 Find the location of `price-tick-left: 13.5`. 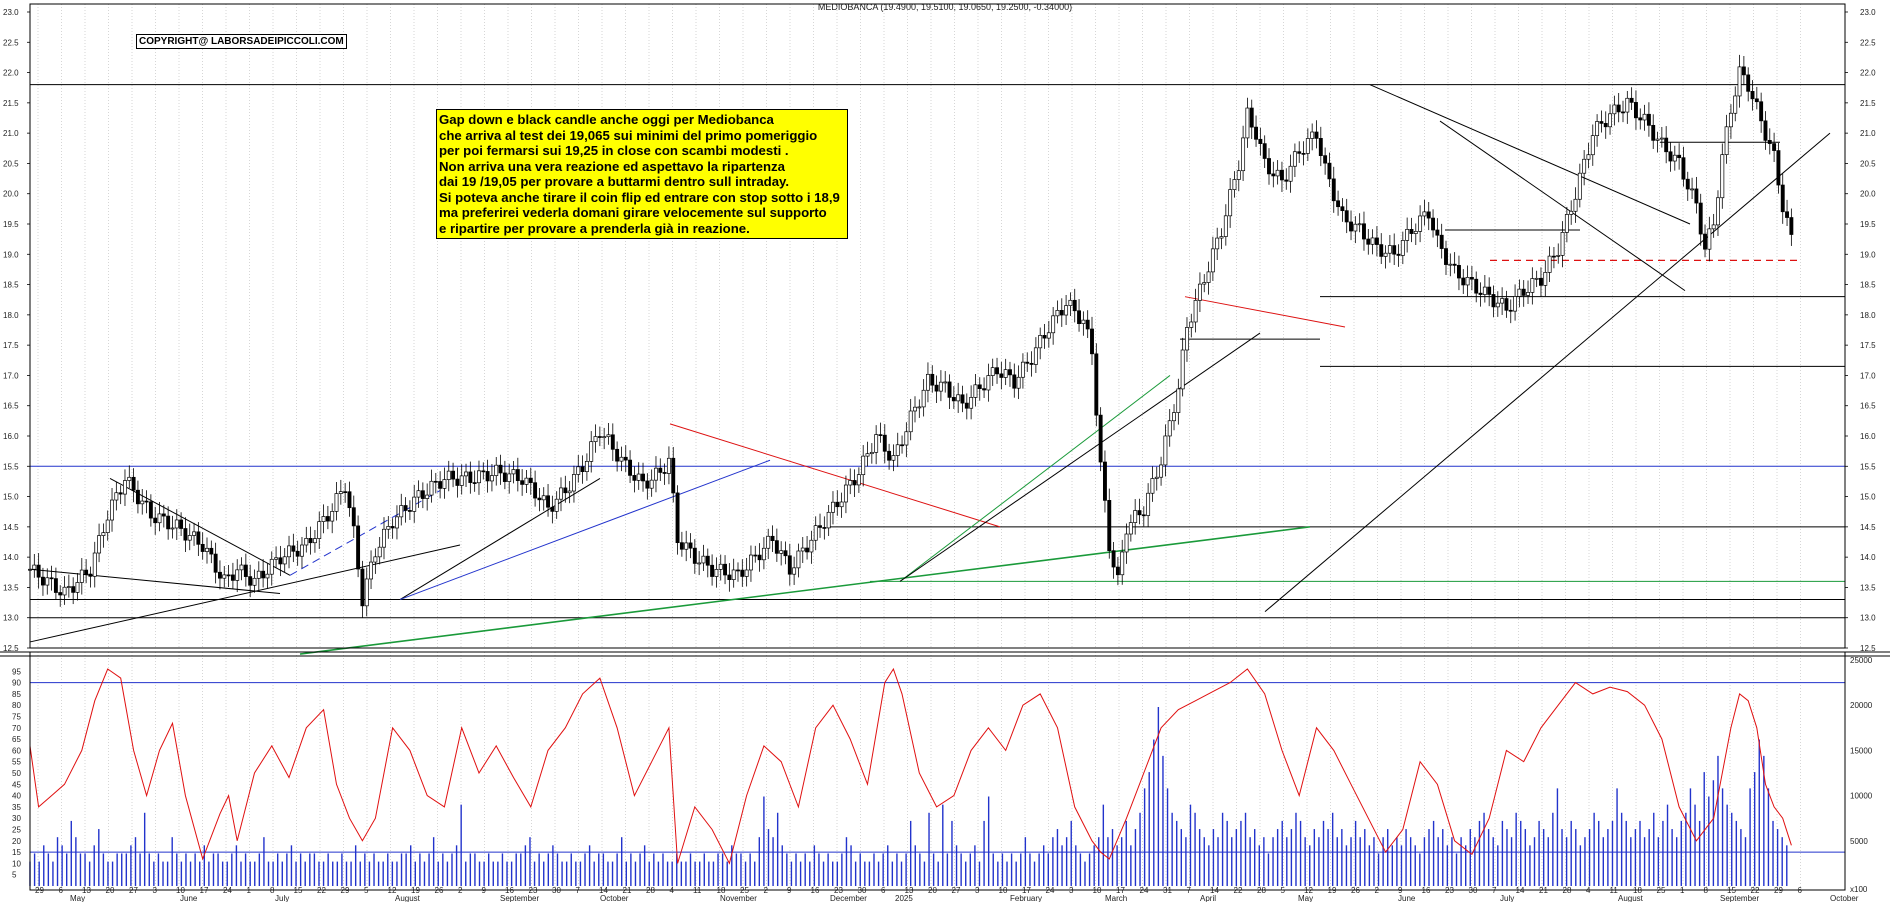

price-tick-left: 13.5 is located at coordinates (11, 587).